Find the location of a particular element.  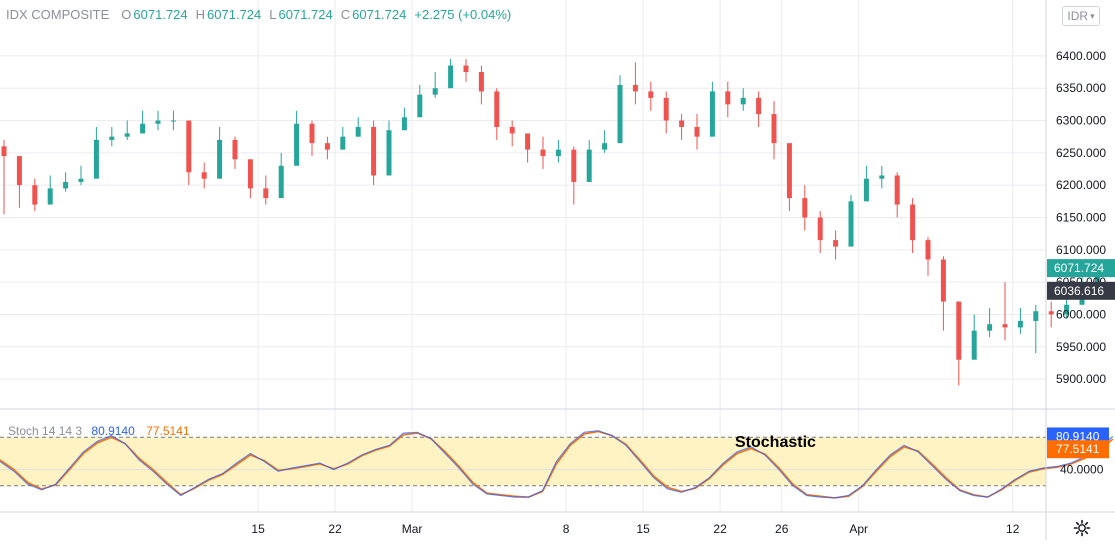

high-value: 6071.724 is located at coordinates (234, 14).